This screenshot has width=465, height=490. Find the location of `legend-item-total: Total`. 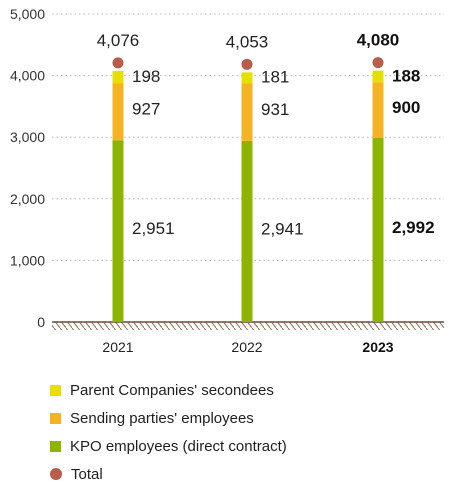

legend-item-total: Total is located at coordinates (168, 474).